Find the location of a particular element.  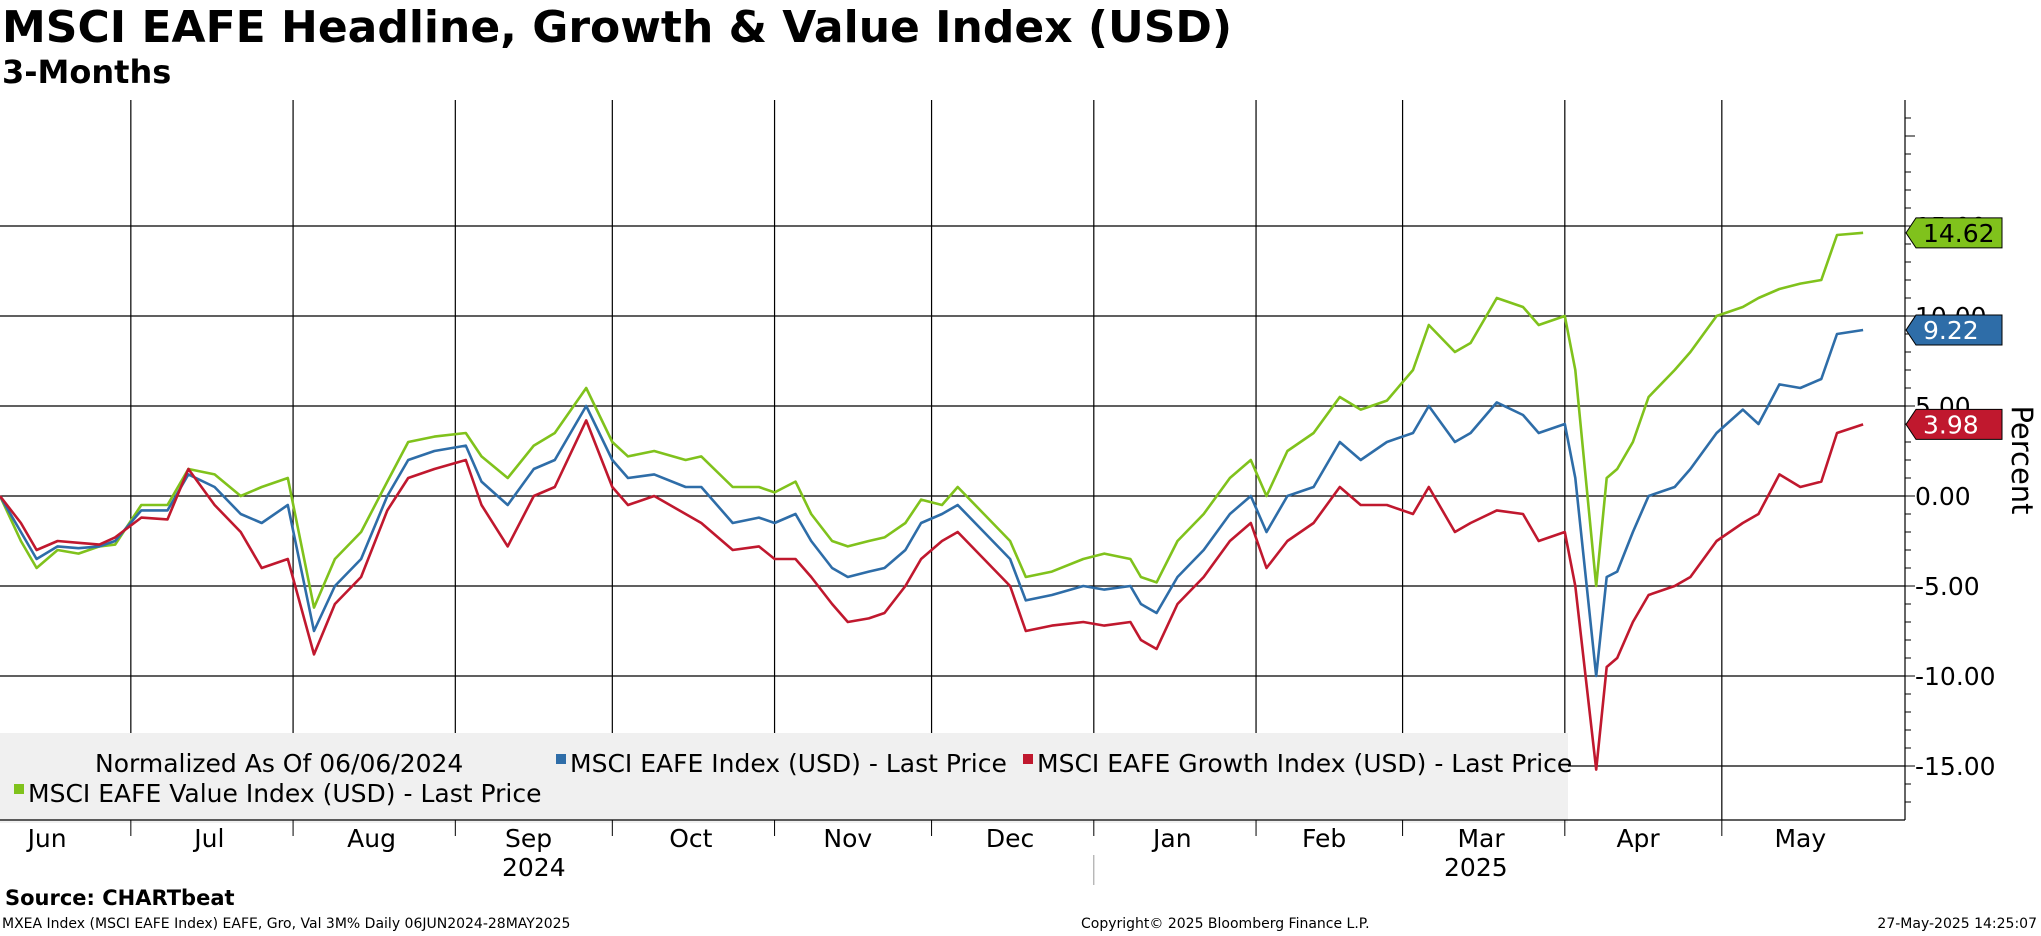

x-tick-label: Nov is located at coordinates (847, 838).